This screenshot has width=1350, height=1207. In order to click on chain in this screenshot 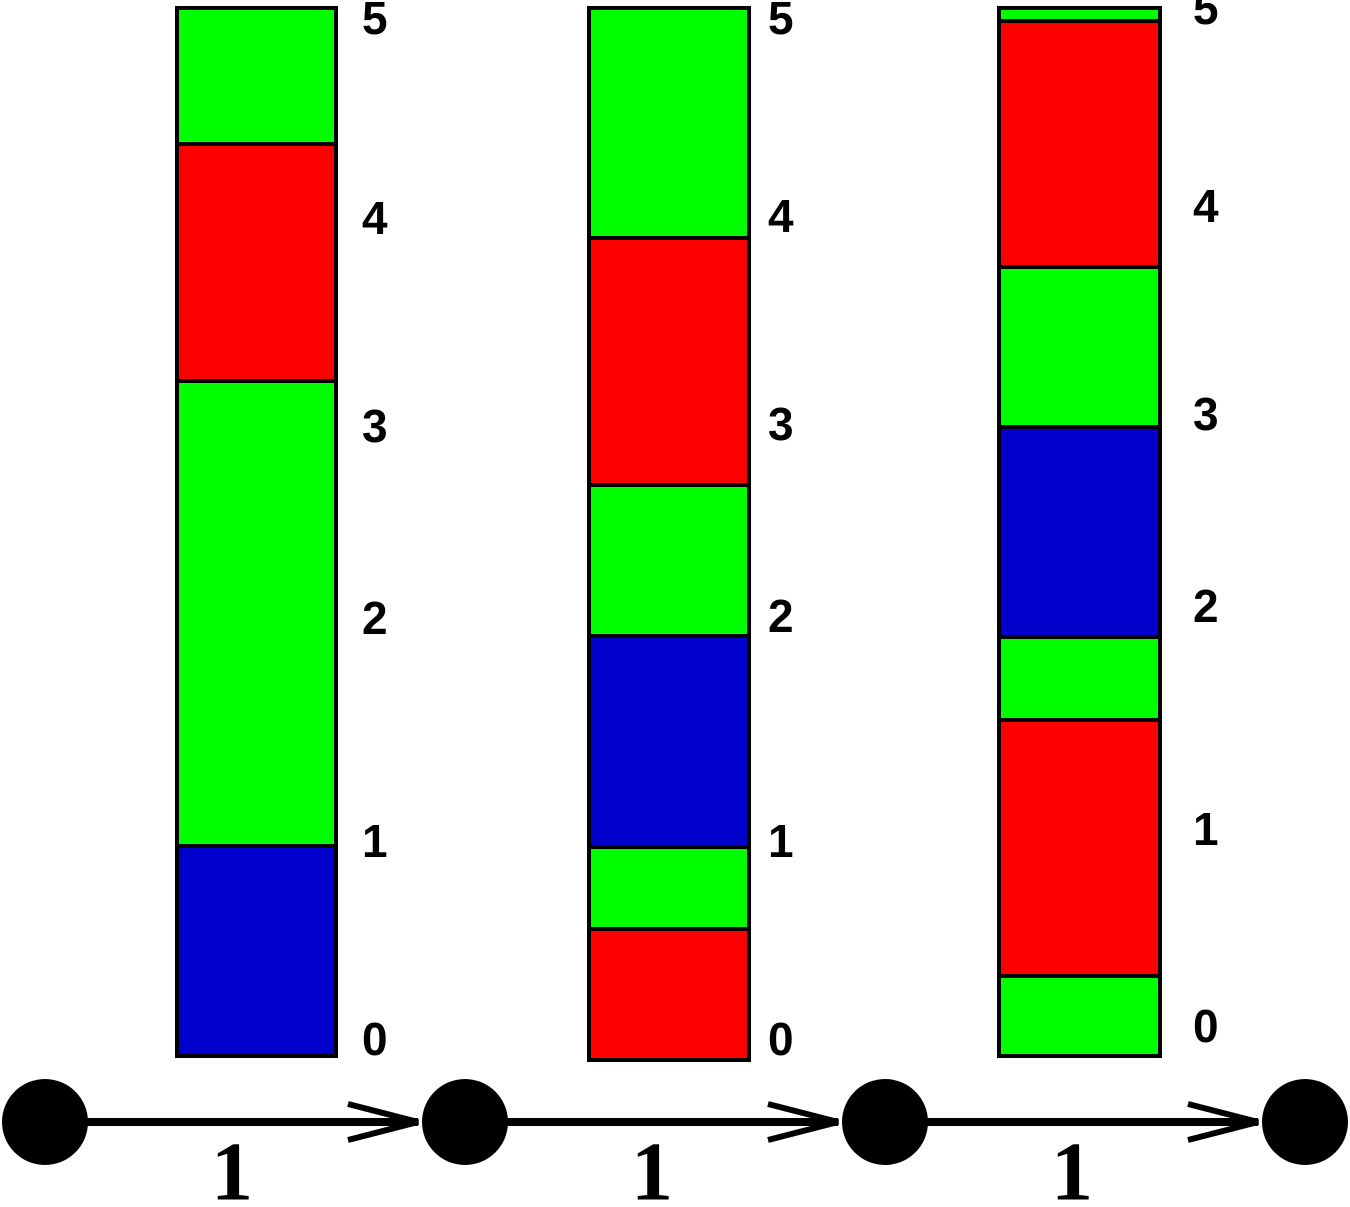, I will do `click(675, 1122)`.